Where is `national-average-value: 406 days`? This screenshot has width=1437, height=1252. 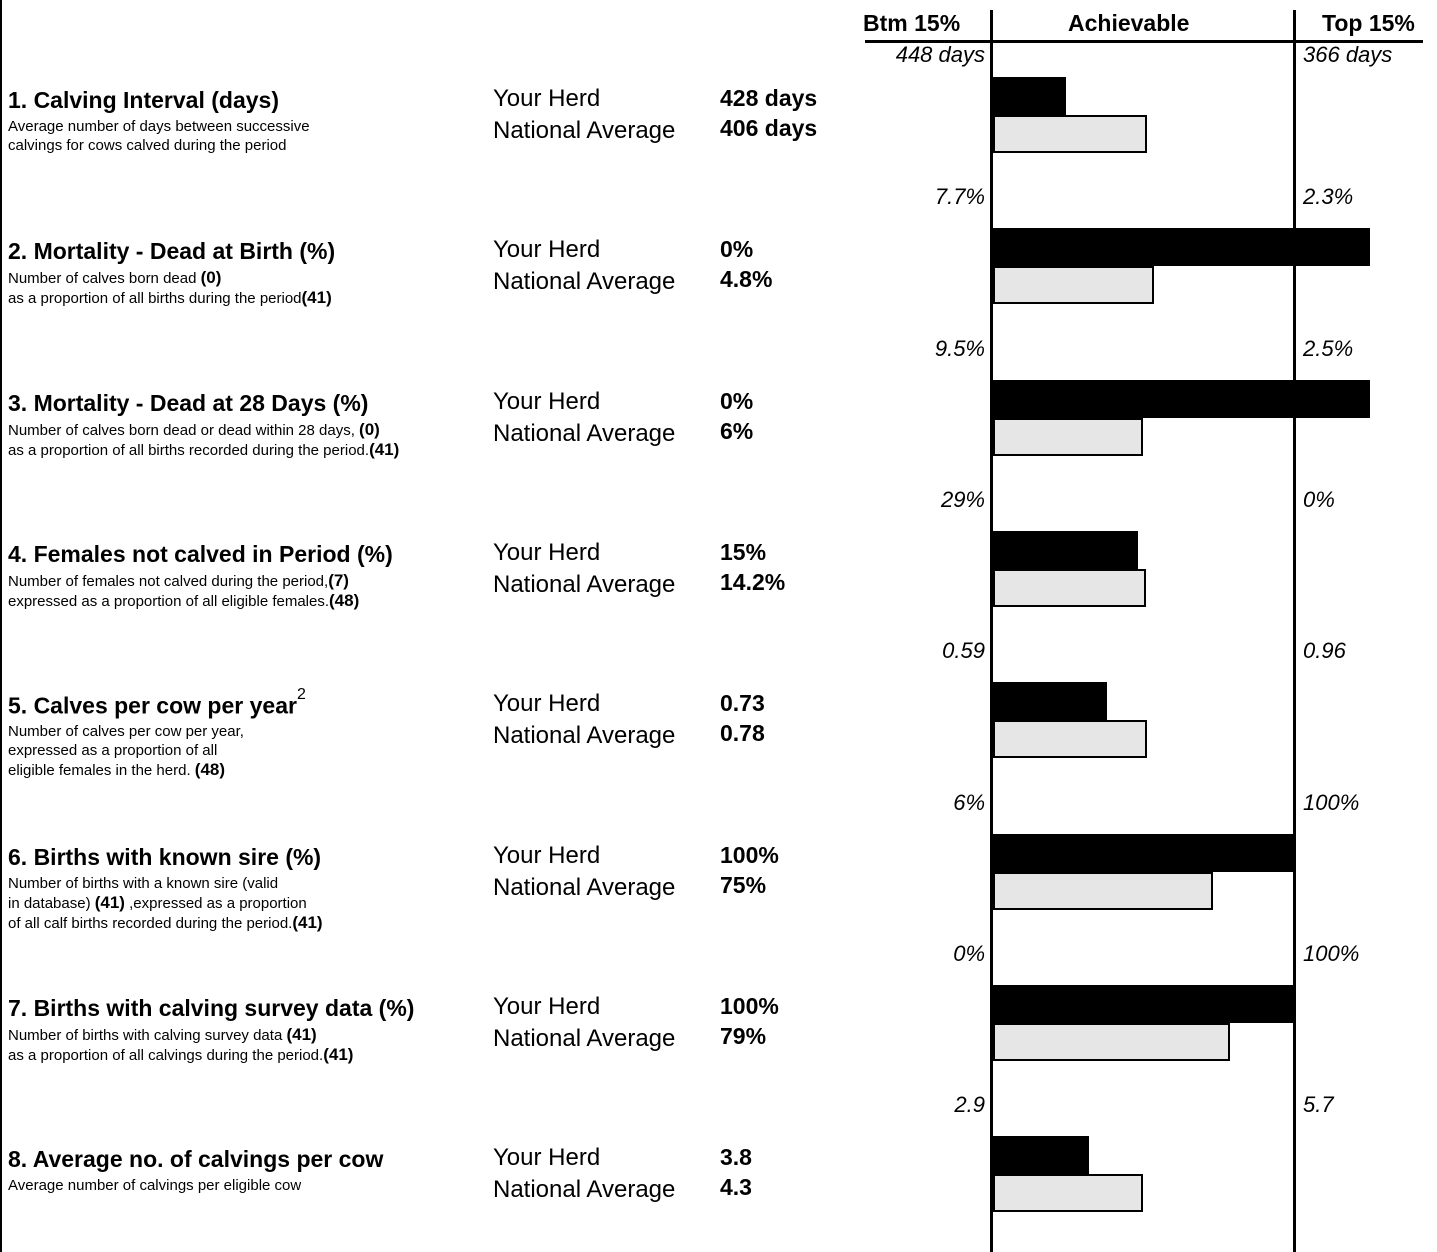
national-average-value: 406 days is located at coordinates (769, 128).